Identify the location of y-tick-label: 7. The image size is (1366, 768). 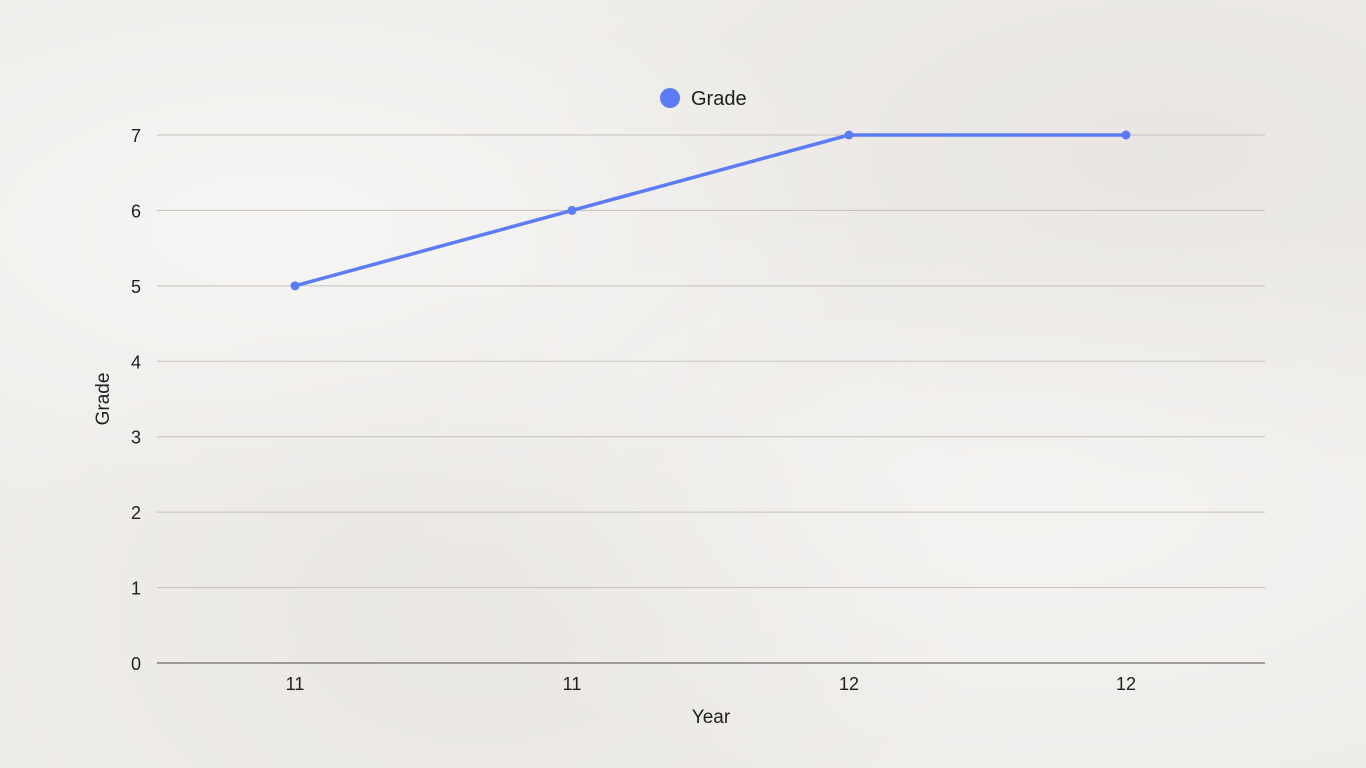
(136, 136).